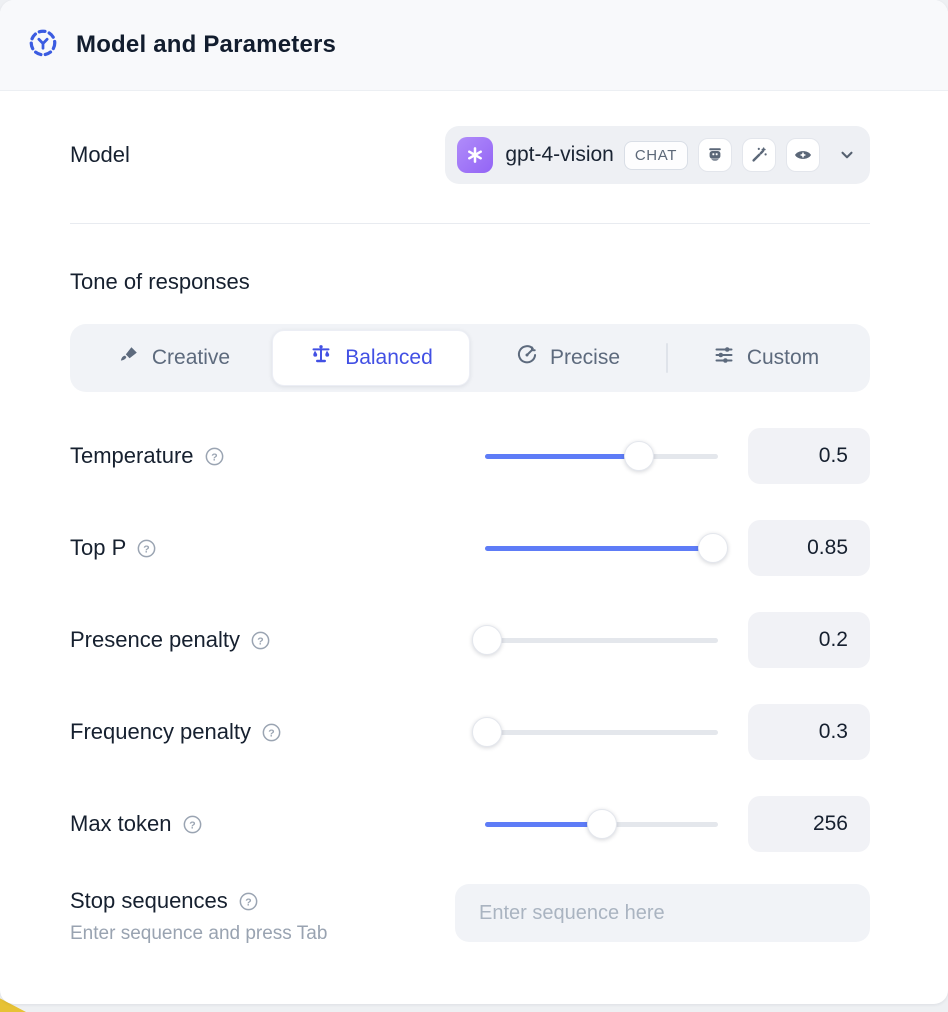  What do you see at coordinates (100, 154) in the screenshot?
I see `model-label: Model` at bounding box center [100, 154].